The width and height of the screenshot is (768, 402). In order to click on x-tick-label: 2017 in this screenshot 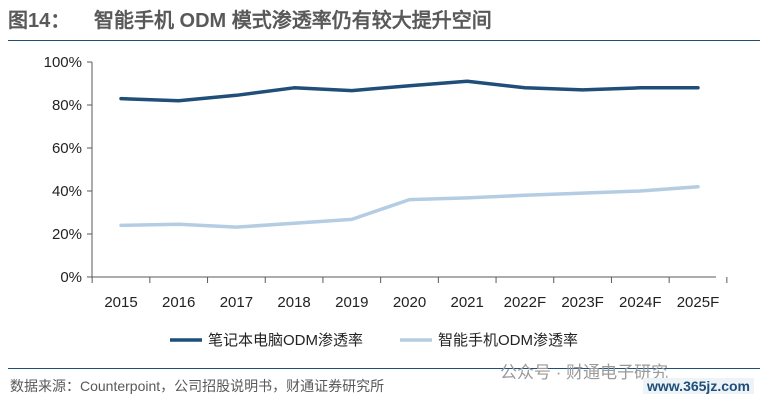, I will do `click(236, 302)`.